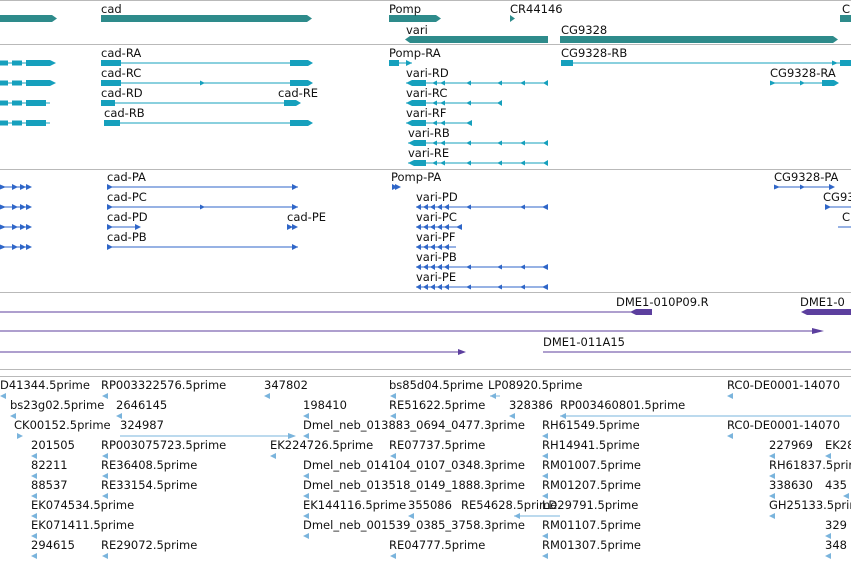  Describe the element at coordinates (662, 302) in the screenshot. I see `clone-label: DME1-010P09.R` at that location.